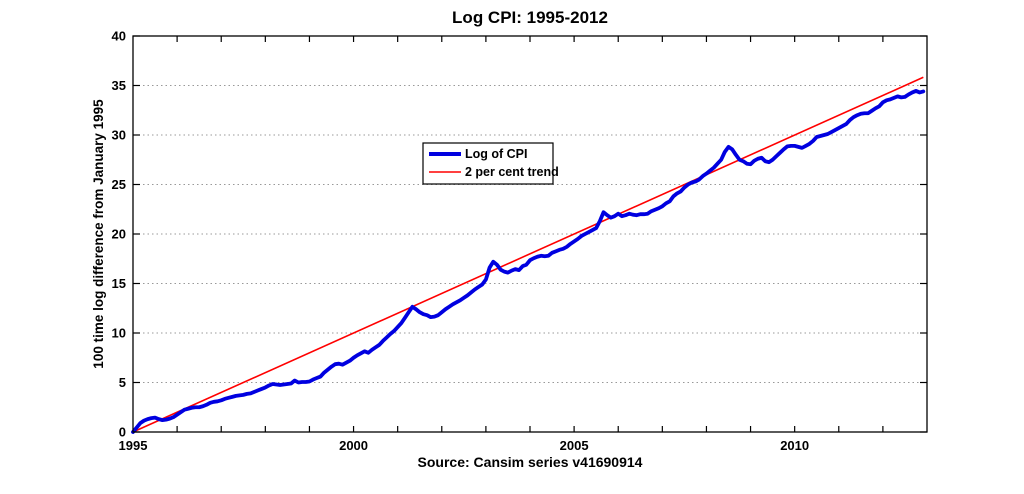 The height and width of the screenshot is (494, 1024). I want to click on legend-box, so click(488, 163).